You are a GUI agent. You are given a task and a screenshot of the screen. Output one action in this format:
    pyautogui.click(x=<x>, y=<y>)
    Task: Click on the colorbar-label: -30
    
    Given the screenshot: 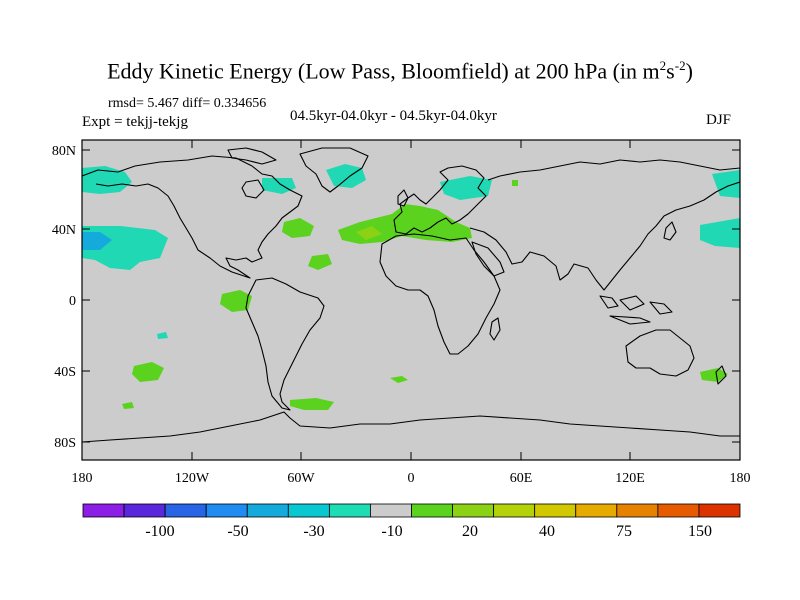 What is the action you would take?
    pyautogui.click(x=313, y=531)
    